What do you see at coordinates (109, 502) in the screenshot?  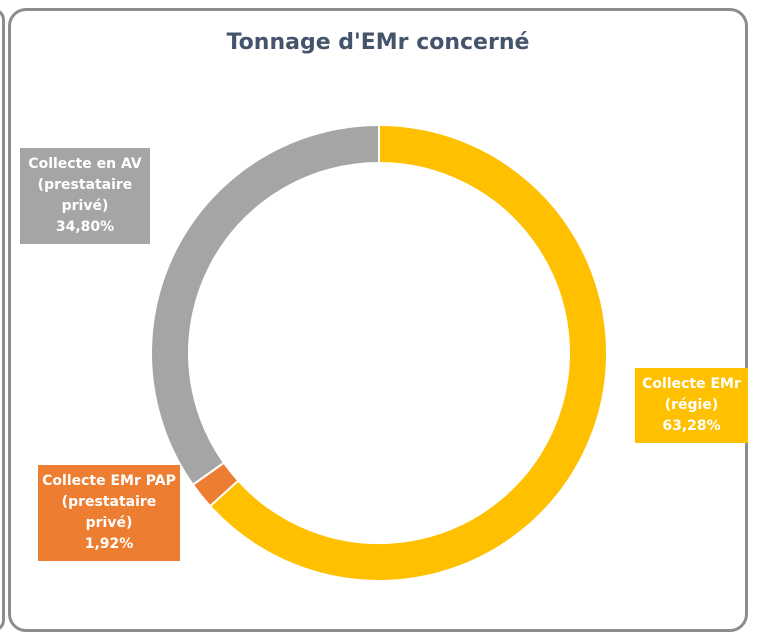 I see `data-label-category: Collecte EMr PAP (prestataire privé)` at bounding box center [109, 502].